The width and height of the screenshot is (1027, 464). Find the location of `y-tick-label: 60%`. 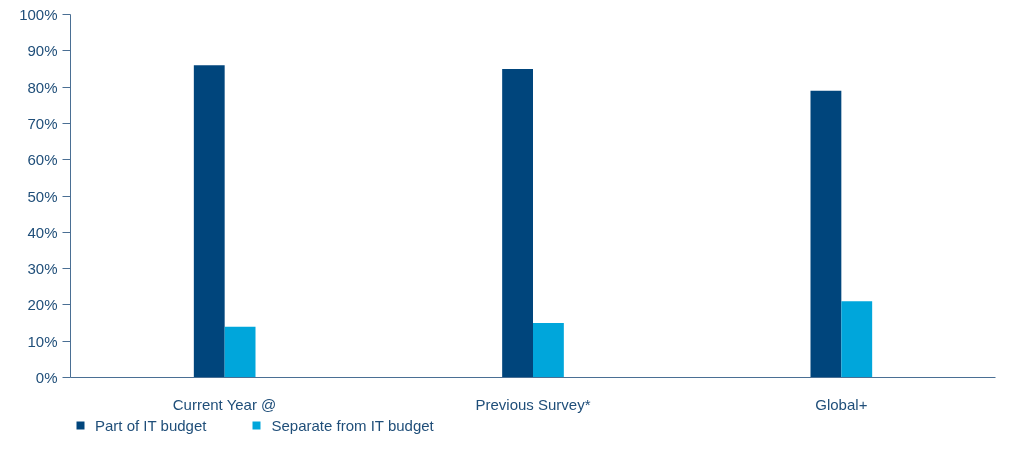

y-tick-label: 60% is located at coordinates (42, 160).